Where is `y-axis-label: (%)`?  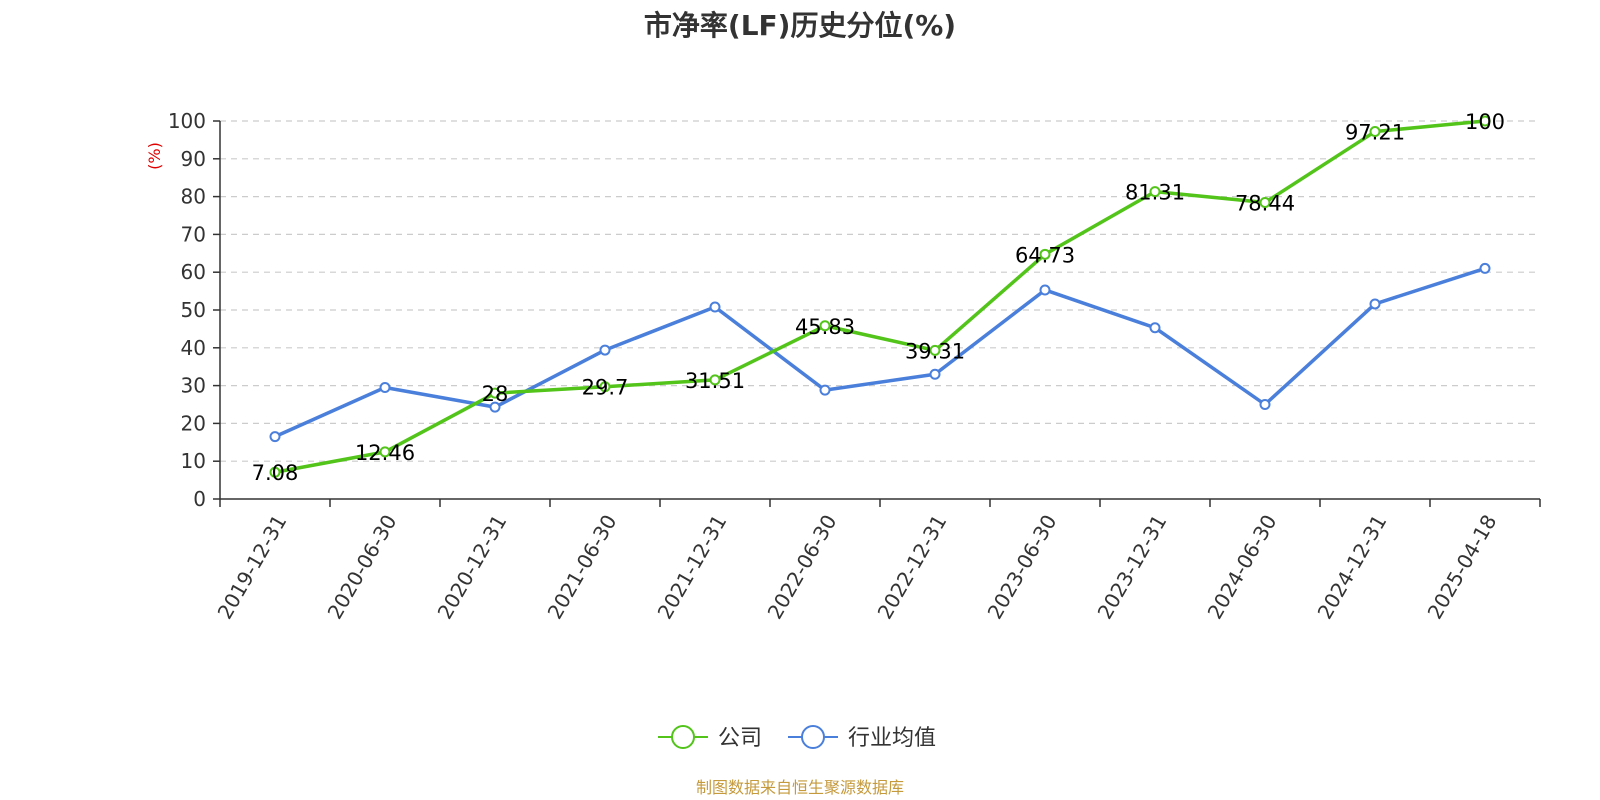 y-axis-label: (%) is located at coordinates (154, 156).